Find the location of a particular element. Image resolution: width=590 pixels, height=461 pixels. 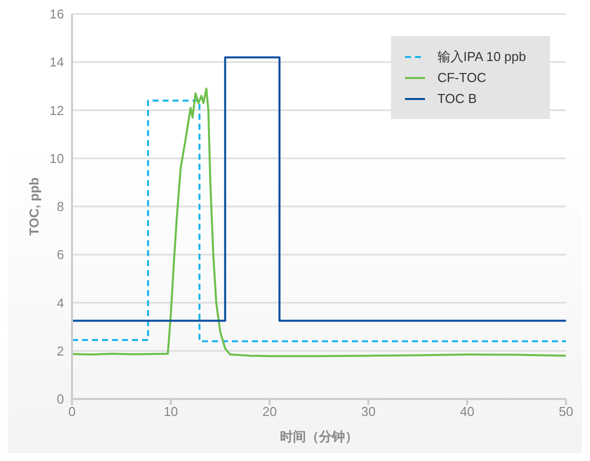

x-tick-label: 0 is located at coordinates (72, 412).